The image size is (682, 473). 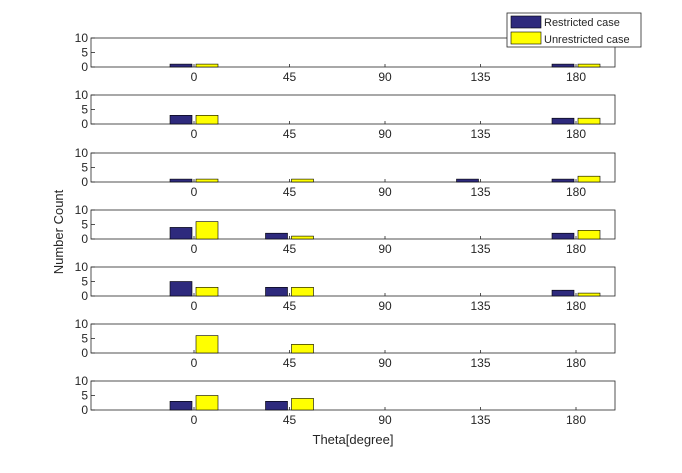 What do you see at coordinates (574, 30) in the screenshot?
I see `legend: Restricted case Unrestricted case` at bounding box center [574, 30].